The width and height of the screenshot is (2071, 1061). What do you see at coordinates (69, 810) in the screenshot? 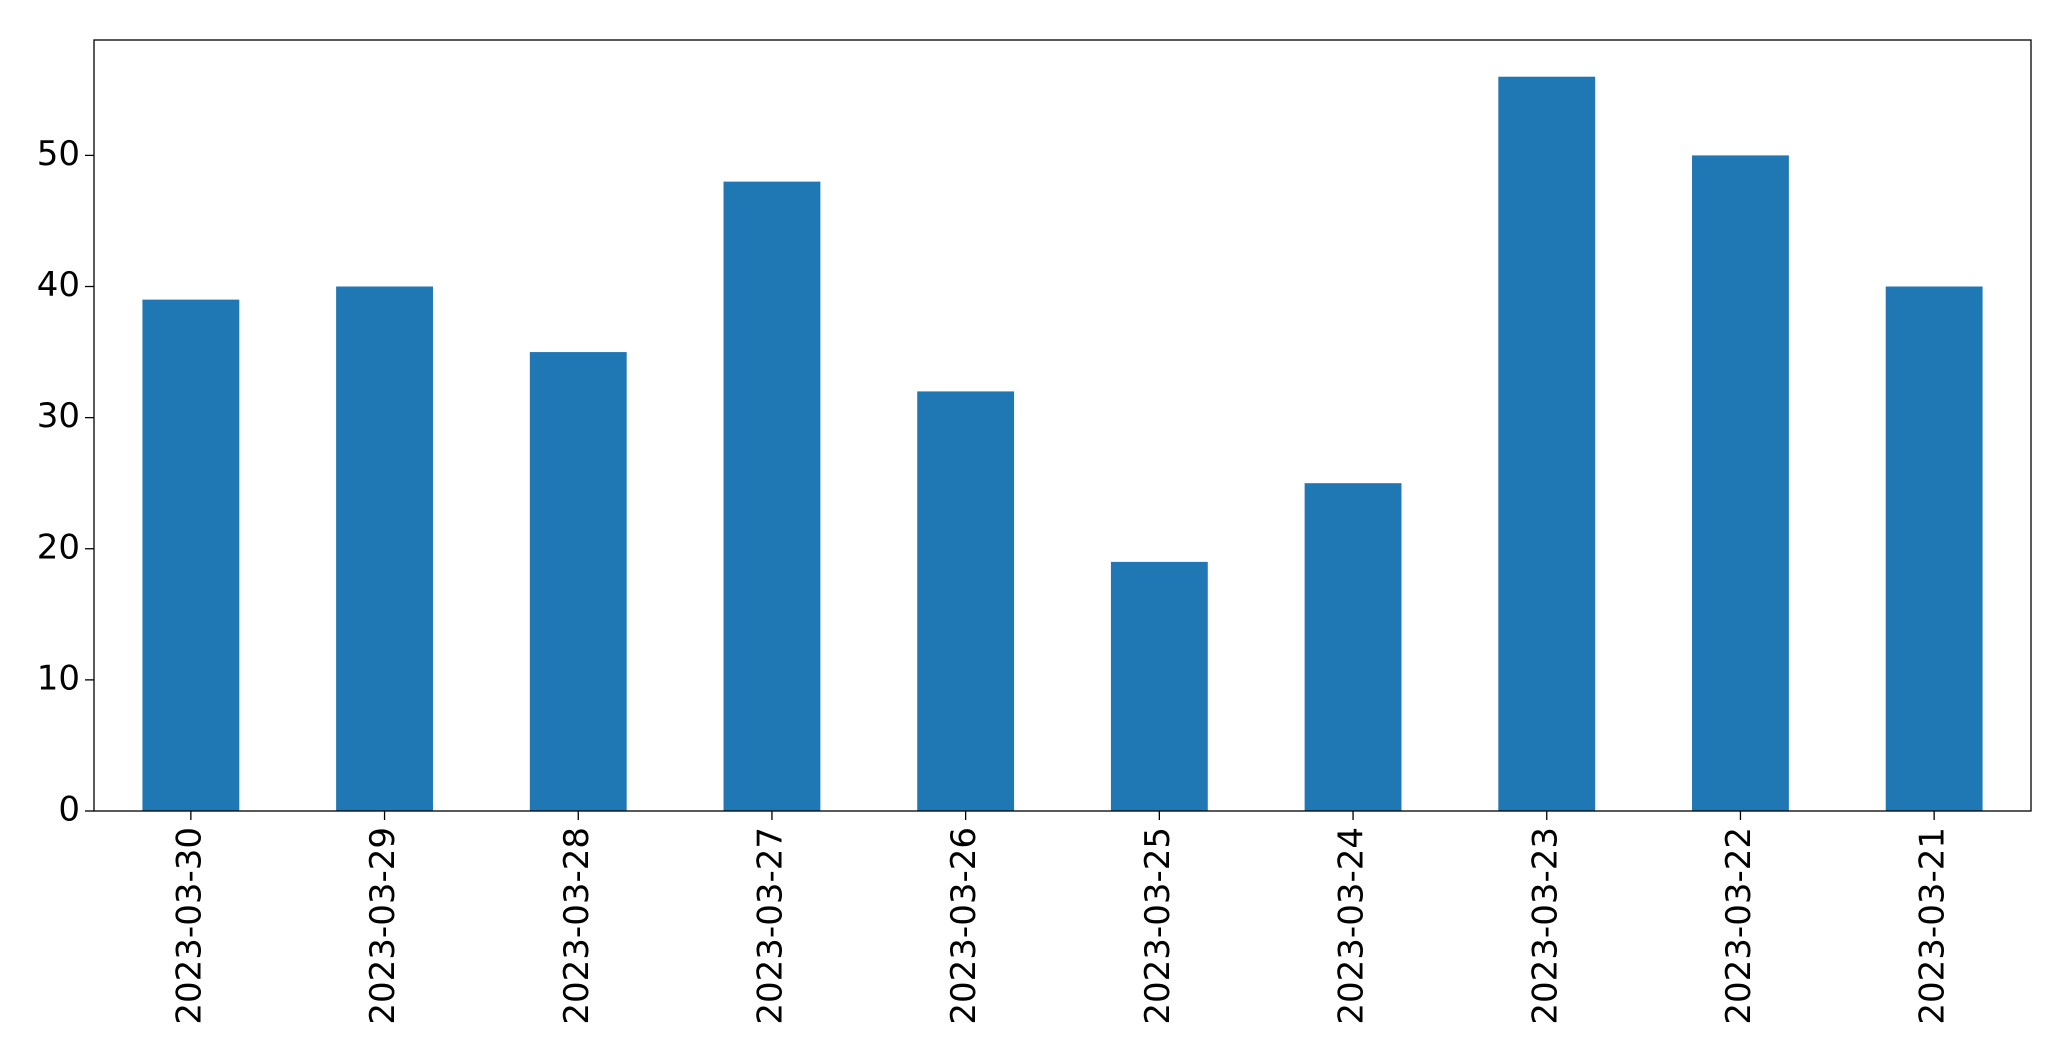
I see `y-tick-label: 0` at bounding box center [69, 810].